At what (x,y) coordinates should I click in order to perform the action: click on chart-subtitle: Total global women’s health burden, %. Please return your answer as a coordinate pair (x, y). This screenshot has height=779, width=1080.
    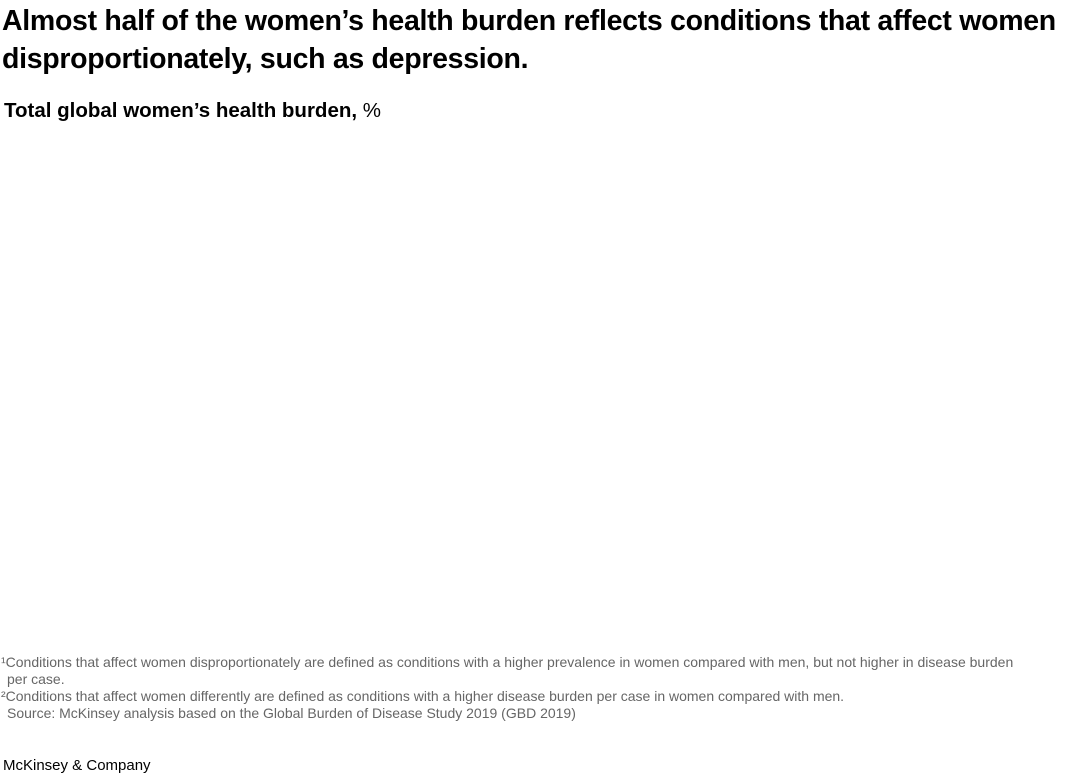
    Looking at the image, I should click on (192, 111).